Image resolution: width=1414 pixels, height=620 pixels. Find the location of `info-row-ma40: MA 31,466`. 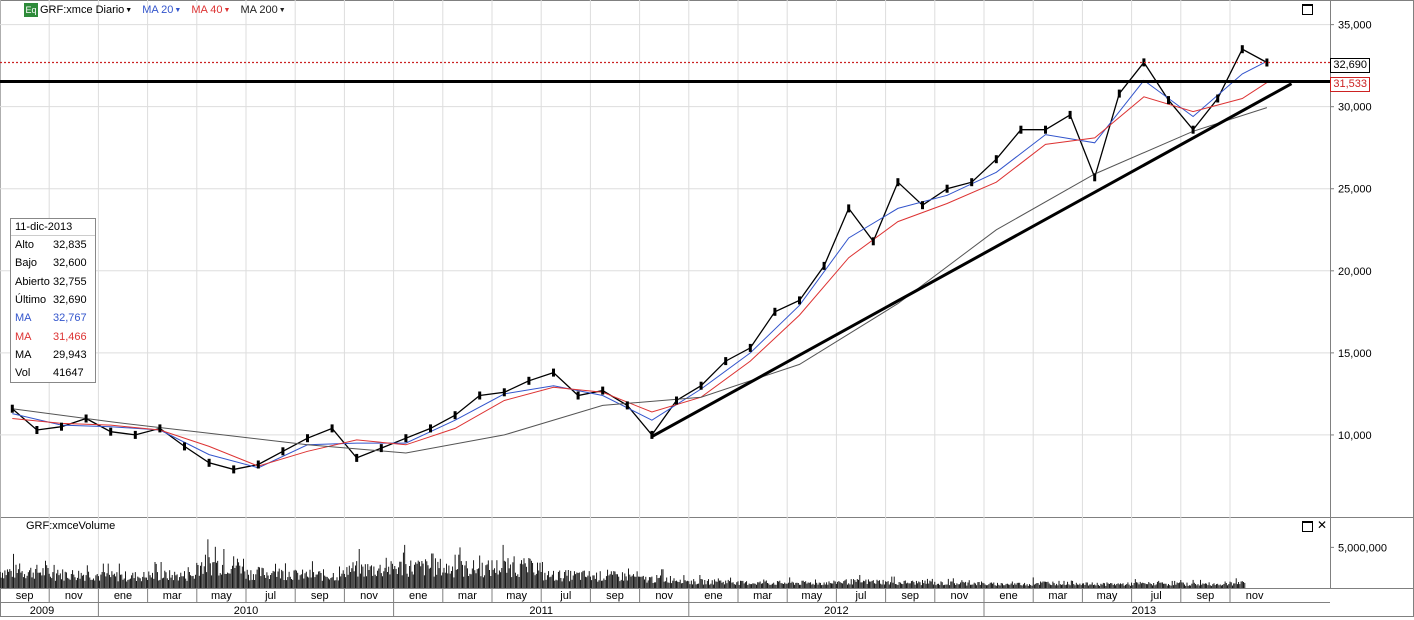

info-row-ma40: MA 31,466 is located at coordinates (51, 336).